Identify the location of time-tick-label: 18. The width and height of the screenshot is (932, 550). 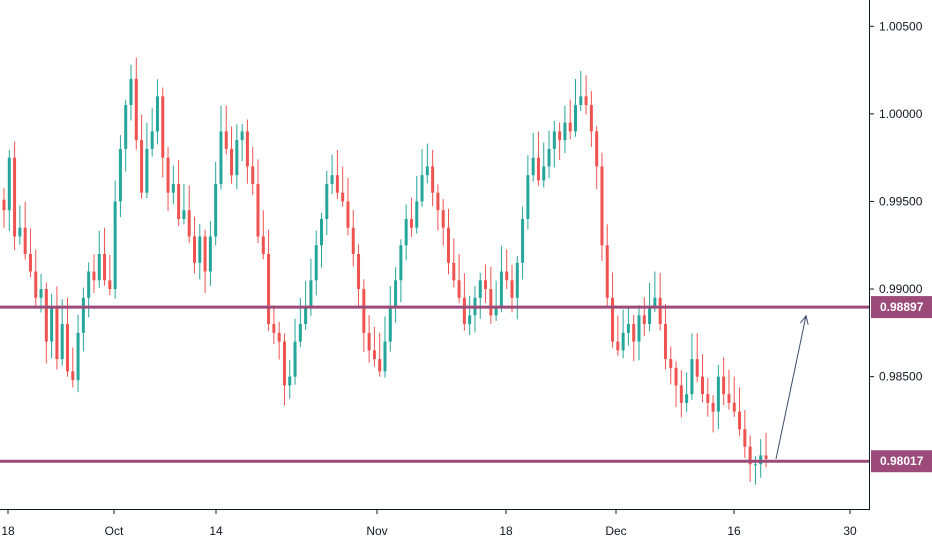
(506, 531).